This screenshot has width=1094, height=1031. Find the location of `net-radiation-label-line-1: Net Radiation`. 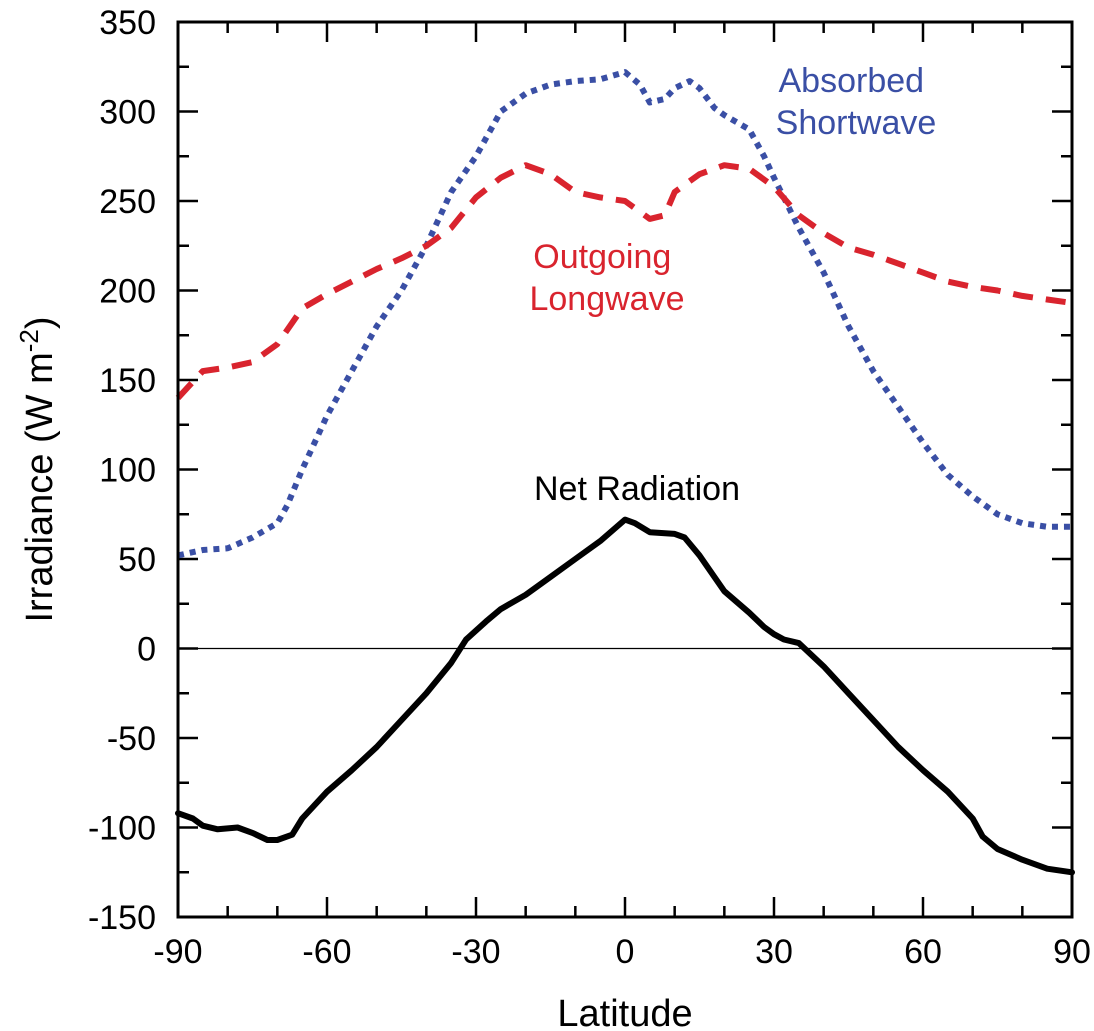

net-radiation-label-line-1: Net Radiation is located at coordinates (637, 489).